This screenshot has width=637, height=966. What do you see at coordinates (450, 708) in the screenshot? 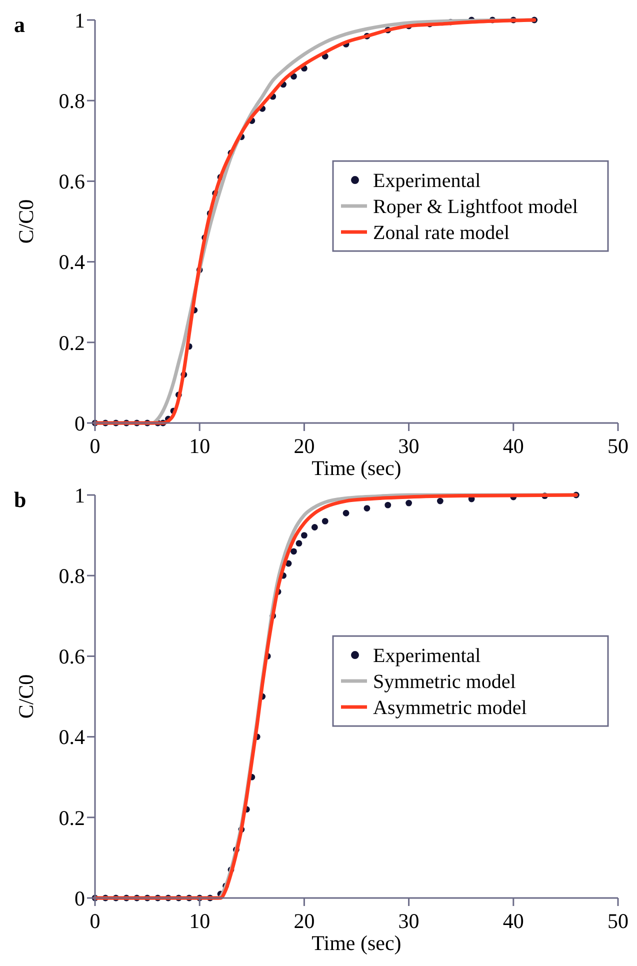
I see `legend-label: Asymmetric model` at bounding box center [450, 708].